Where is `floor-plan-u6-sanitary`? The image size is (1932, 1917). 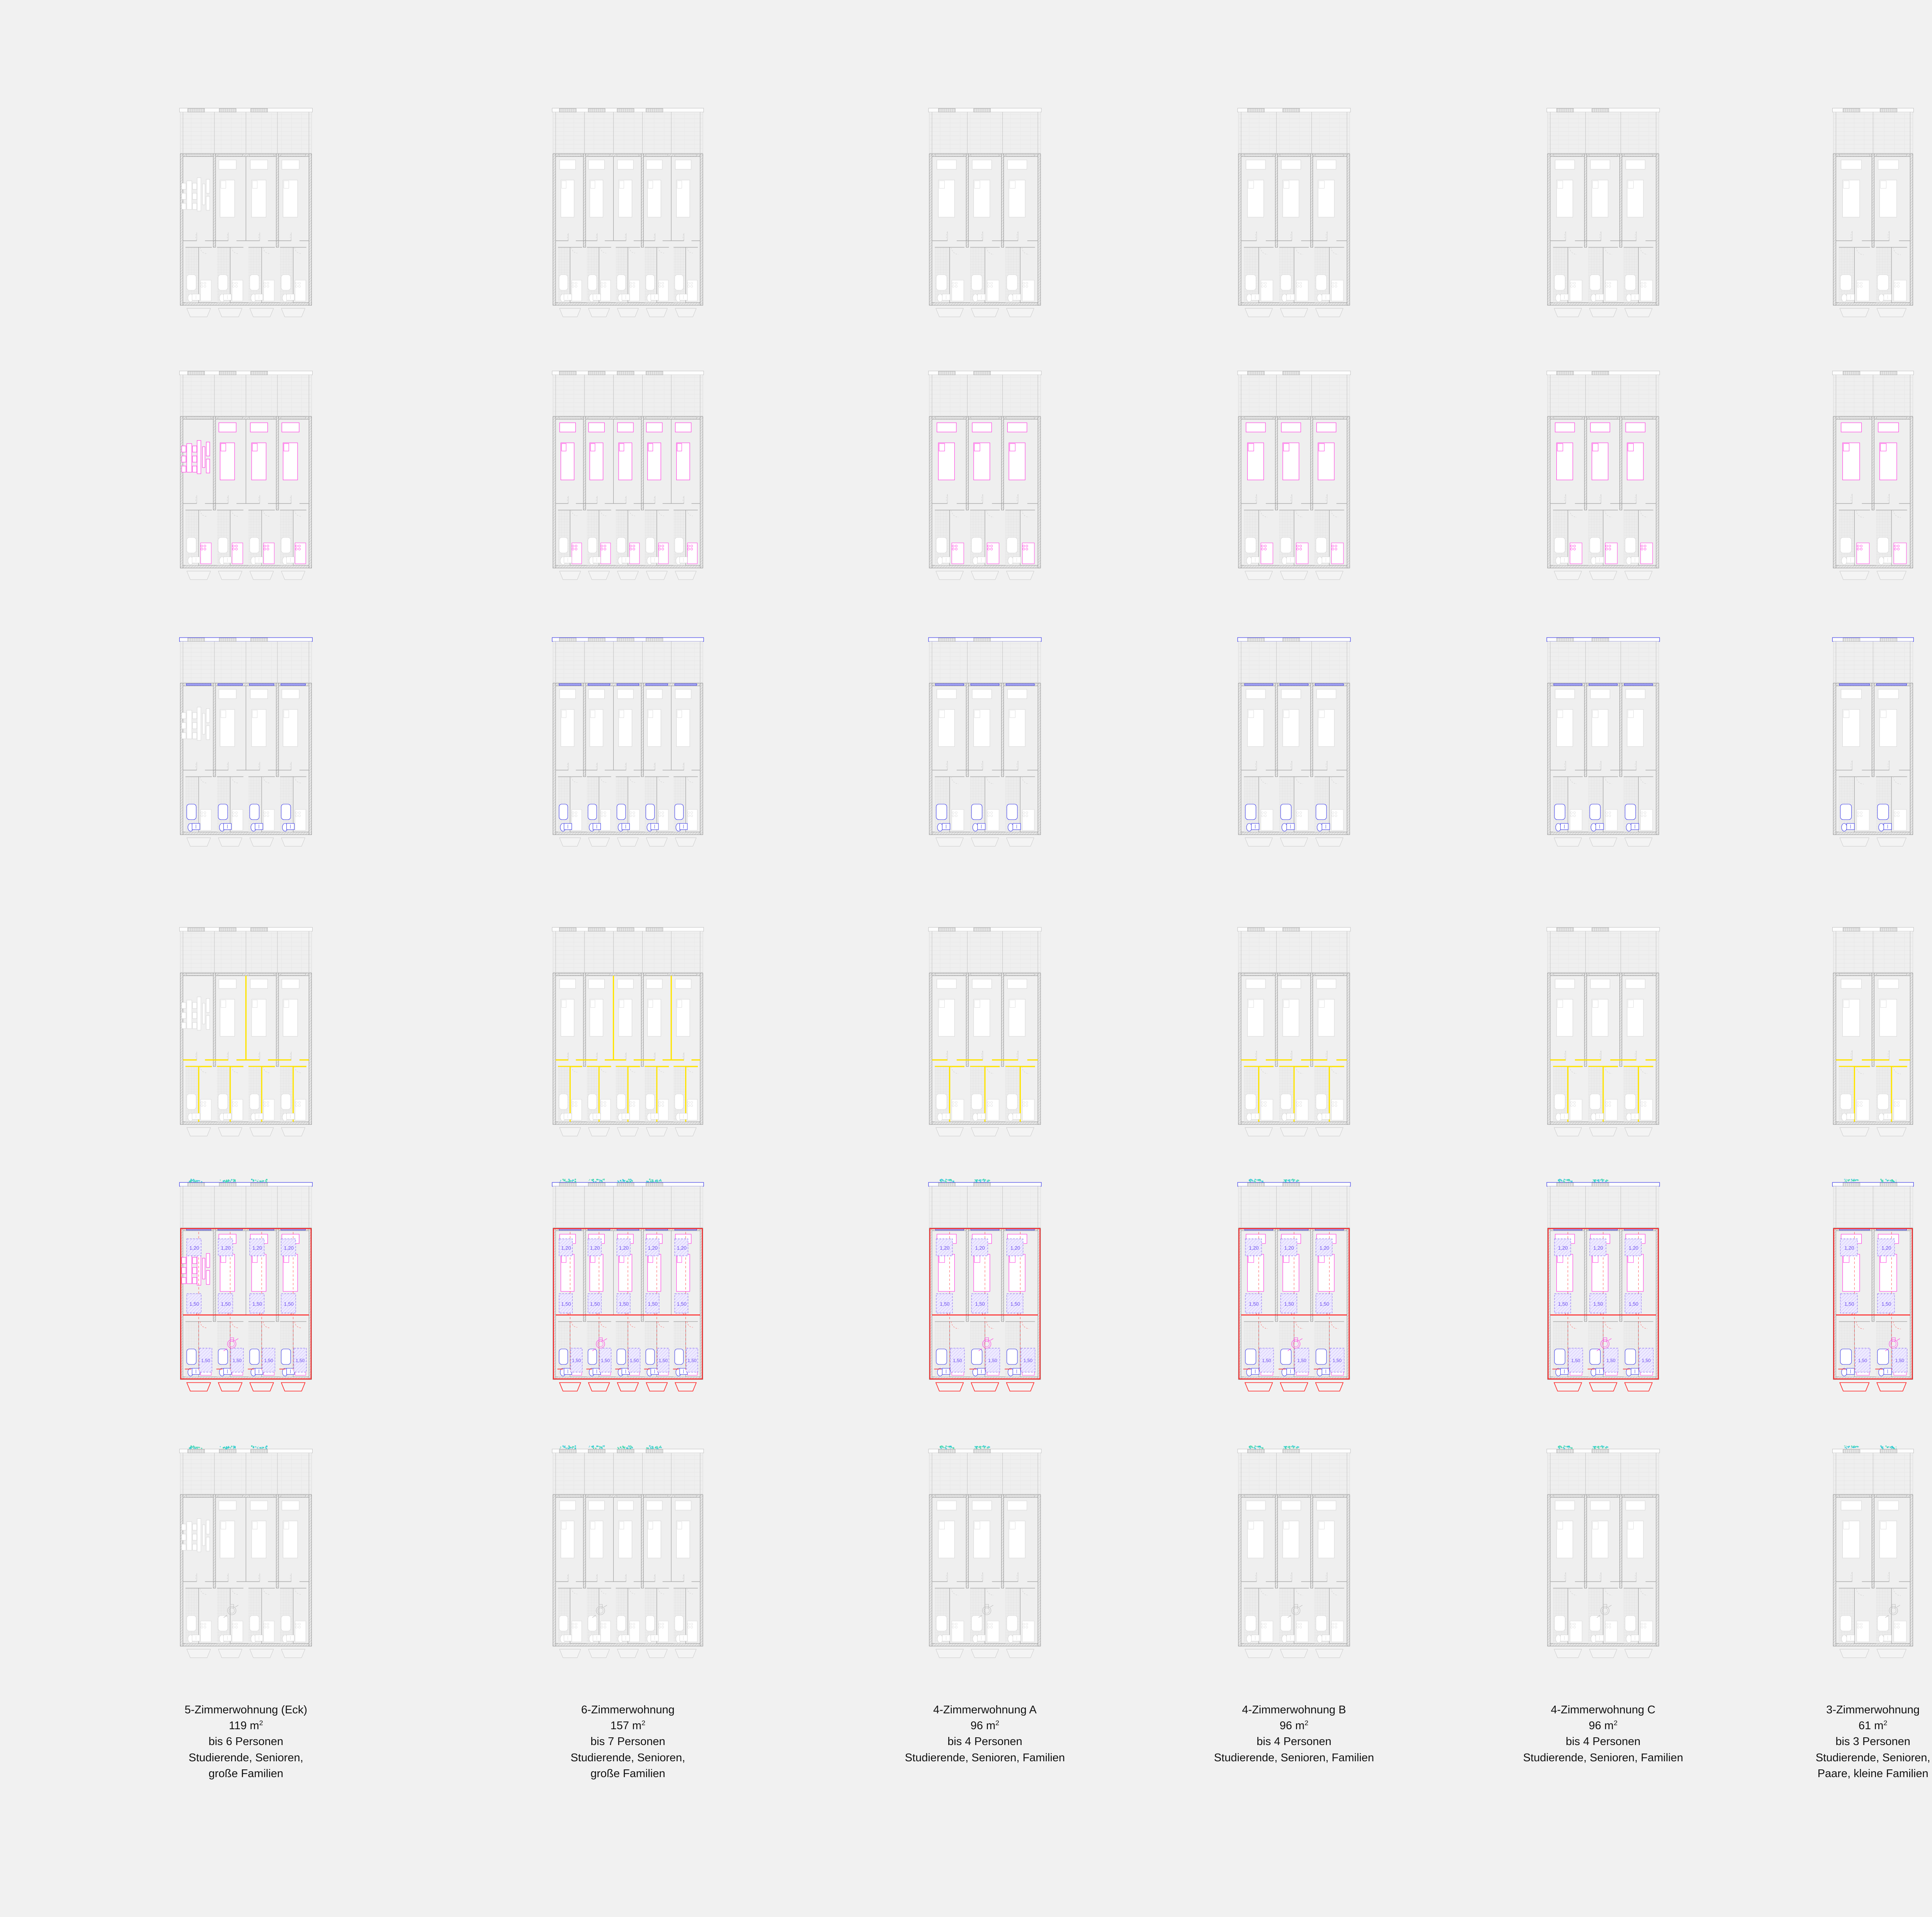
floor-plan-u6-sanitary is located at coordinates (1851, 742).